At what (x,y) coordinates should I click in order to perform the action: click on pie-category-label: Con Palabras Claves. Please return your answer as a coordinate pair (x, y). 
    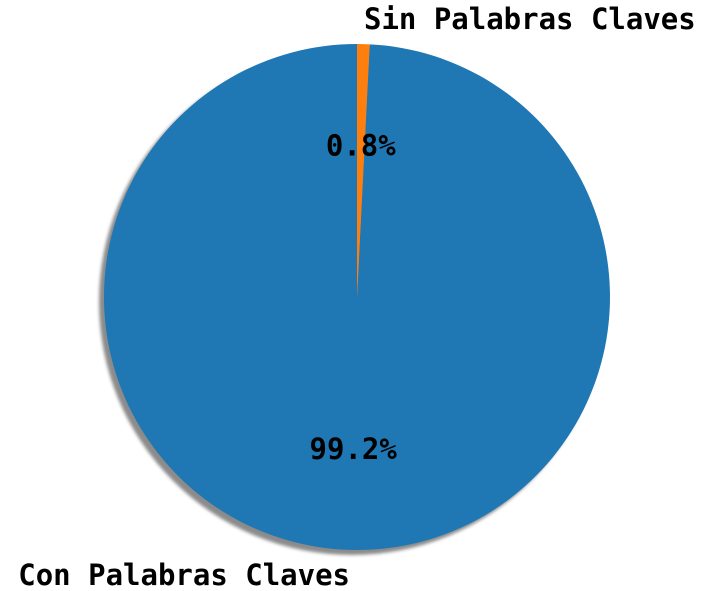
    Looking at the image, I should click on (184, 574).